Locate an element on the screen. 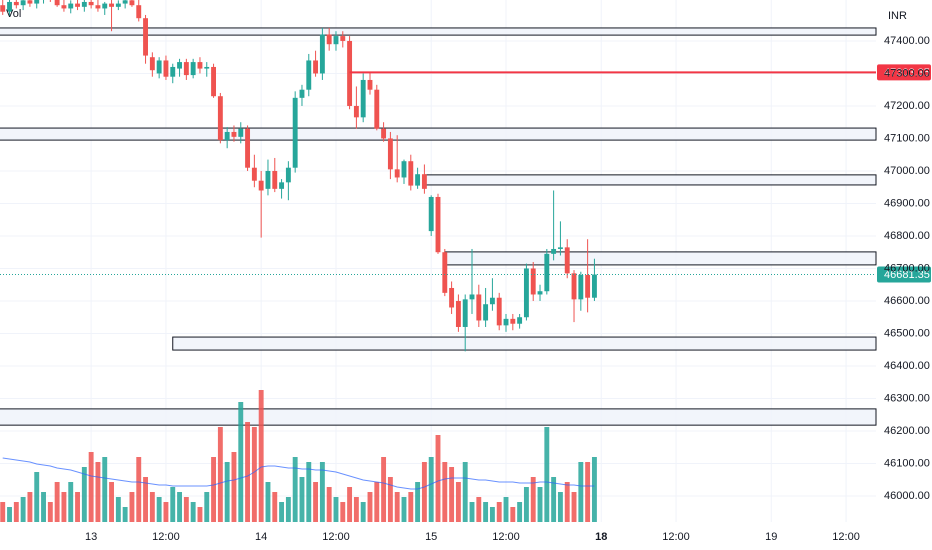  x-tick-label: 13 is located at coordinates (91, 537).